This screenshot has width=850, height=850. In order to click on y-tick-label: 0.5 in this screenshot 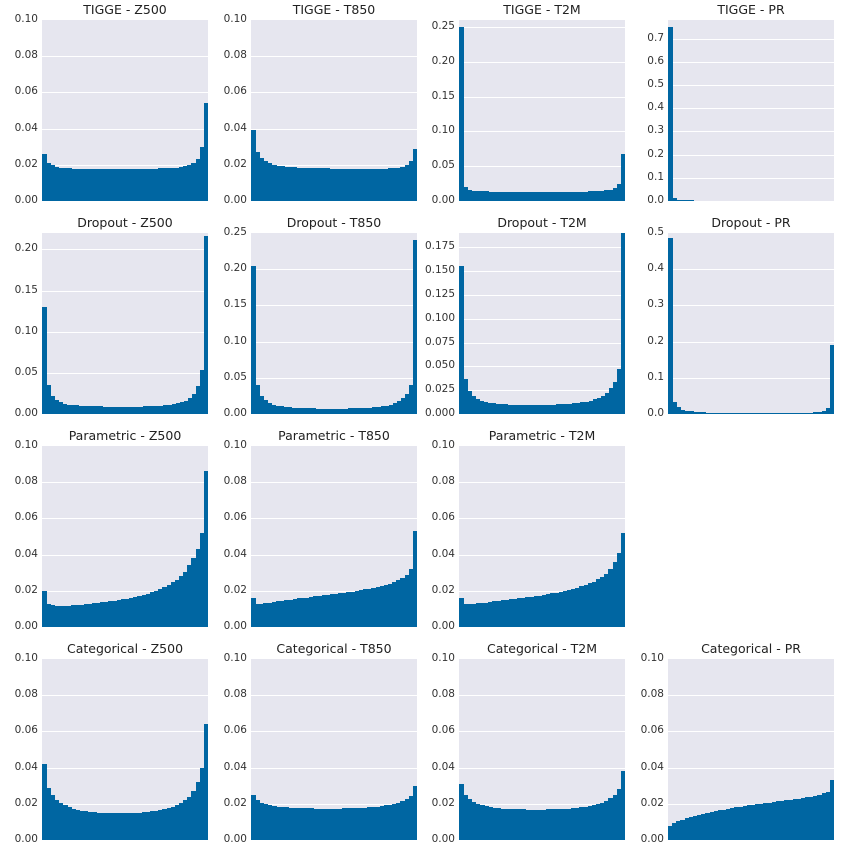, I will do `click(655, 232)`.